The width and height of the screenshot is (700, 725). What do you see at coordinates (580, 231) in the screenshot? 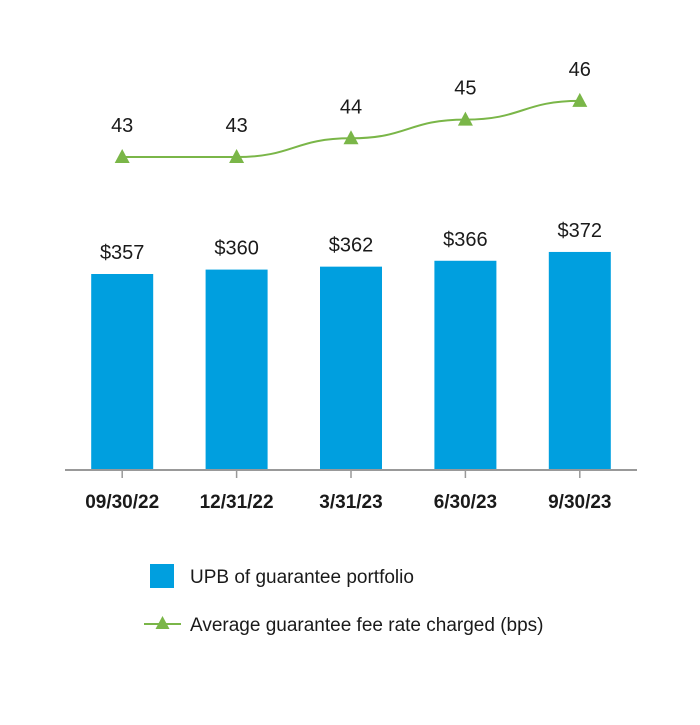
I see `bar-value-label: $372` at bounding box center [580, 231].